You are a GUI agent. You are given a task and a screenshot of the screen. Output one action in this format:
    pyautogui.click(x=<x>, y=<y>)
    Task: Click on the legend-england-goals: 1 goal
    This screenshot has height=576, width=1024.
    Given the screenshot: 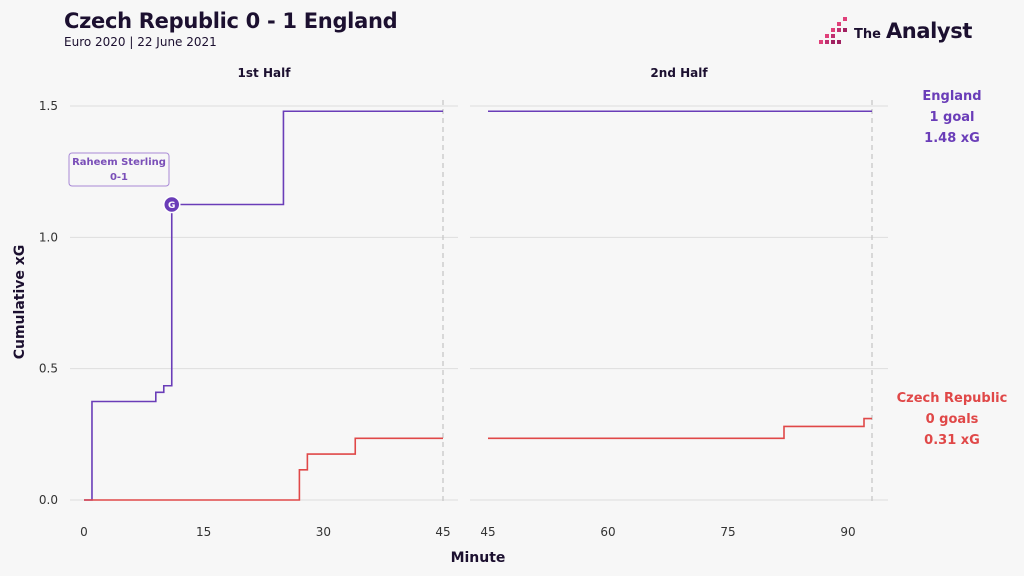 What is the action you would take?
    pyautogui.click(x=951, y=117)
    